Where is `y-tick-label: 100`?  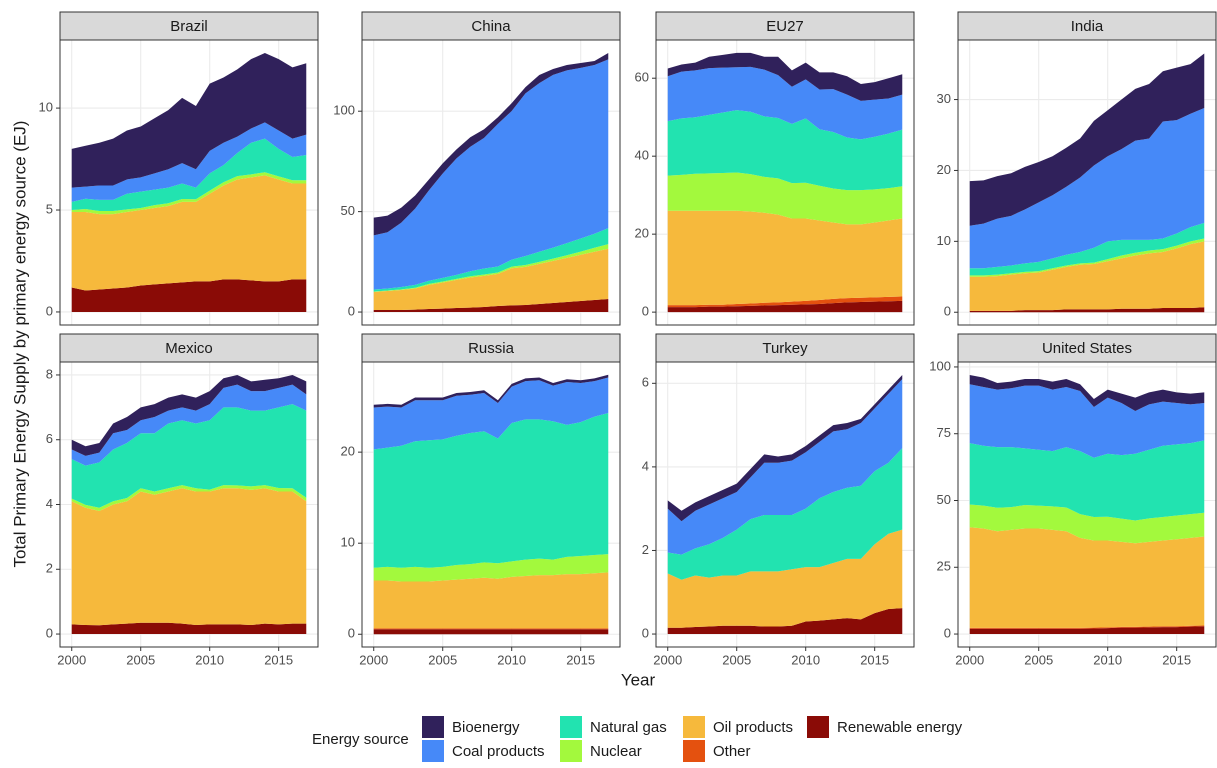
y-tick-label: 100 is located at coordinates (344, 110).